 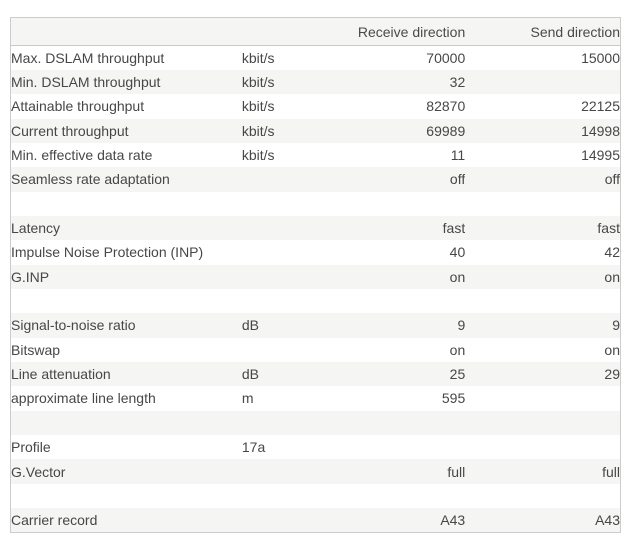 What do you see at coordinates (453, 519) in the screenshot?
I see `cell-receive: A43` at bounding box center [453, 519].